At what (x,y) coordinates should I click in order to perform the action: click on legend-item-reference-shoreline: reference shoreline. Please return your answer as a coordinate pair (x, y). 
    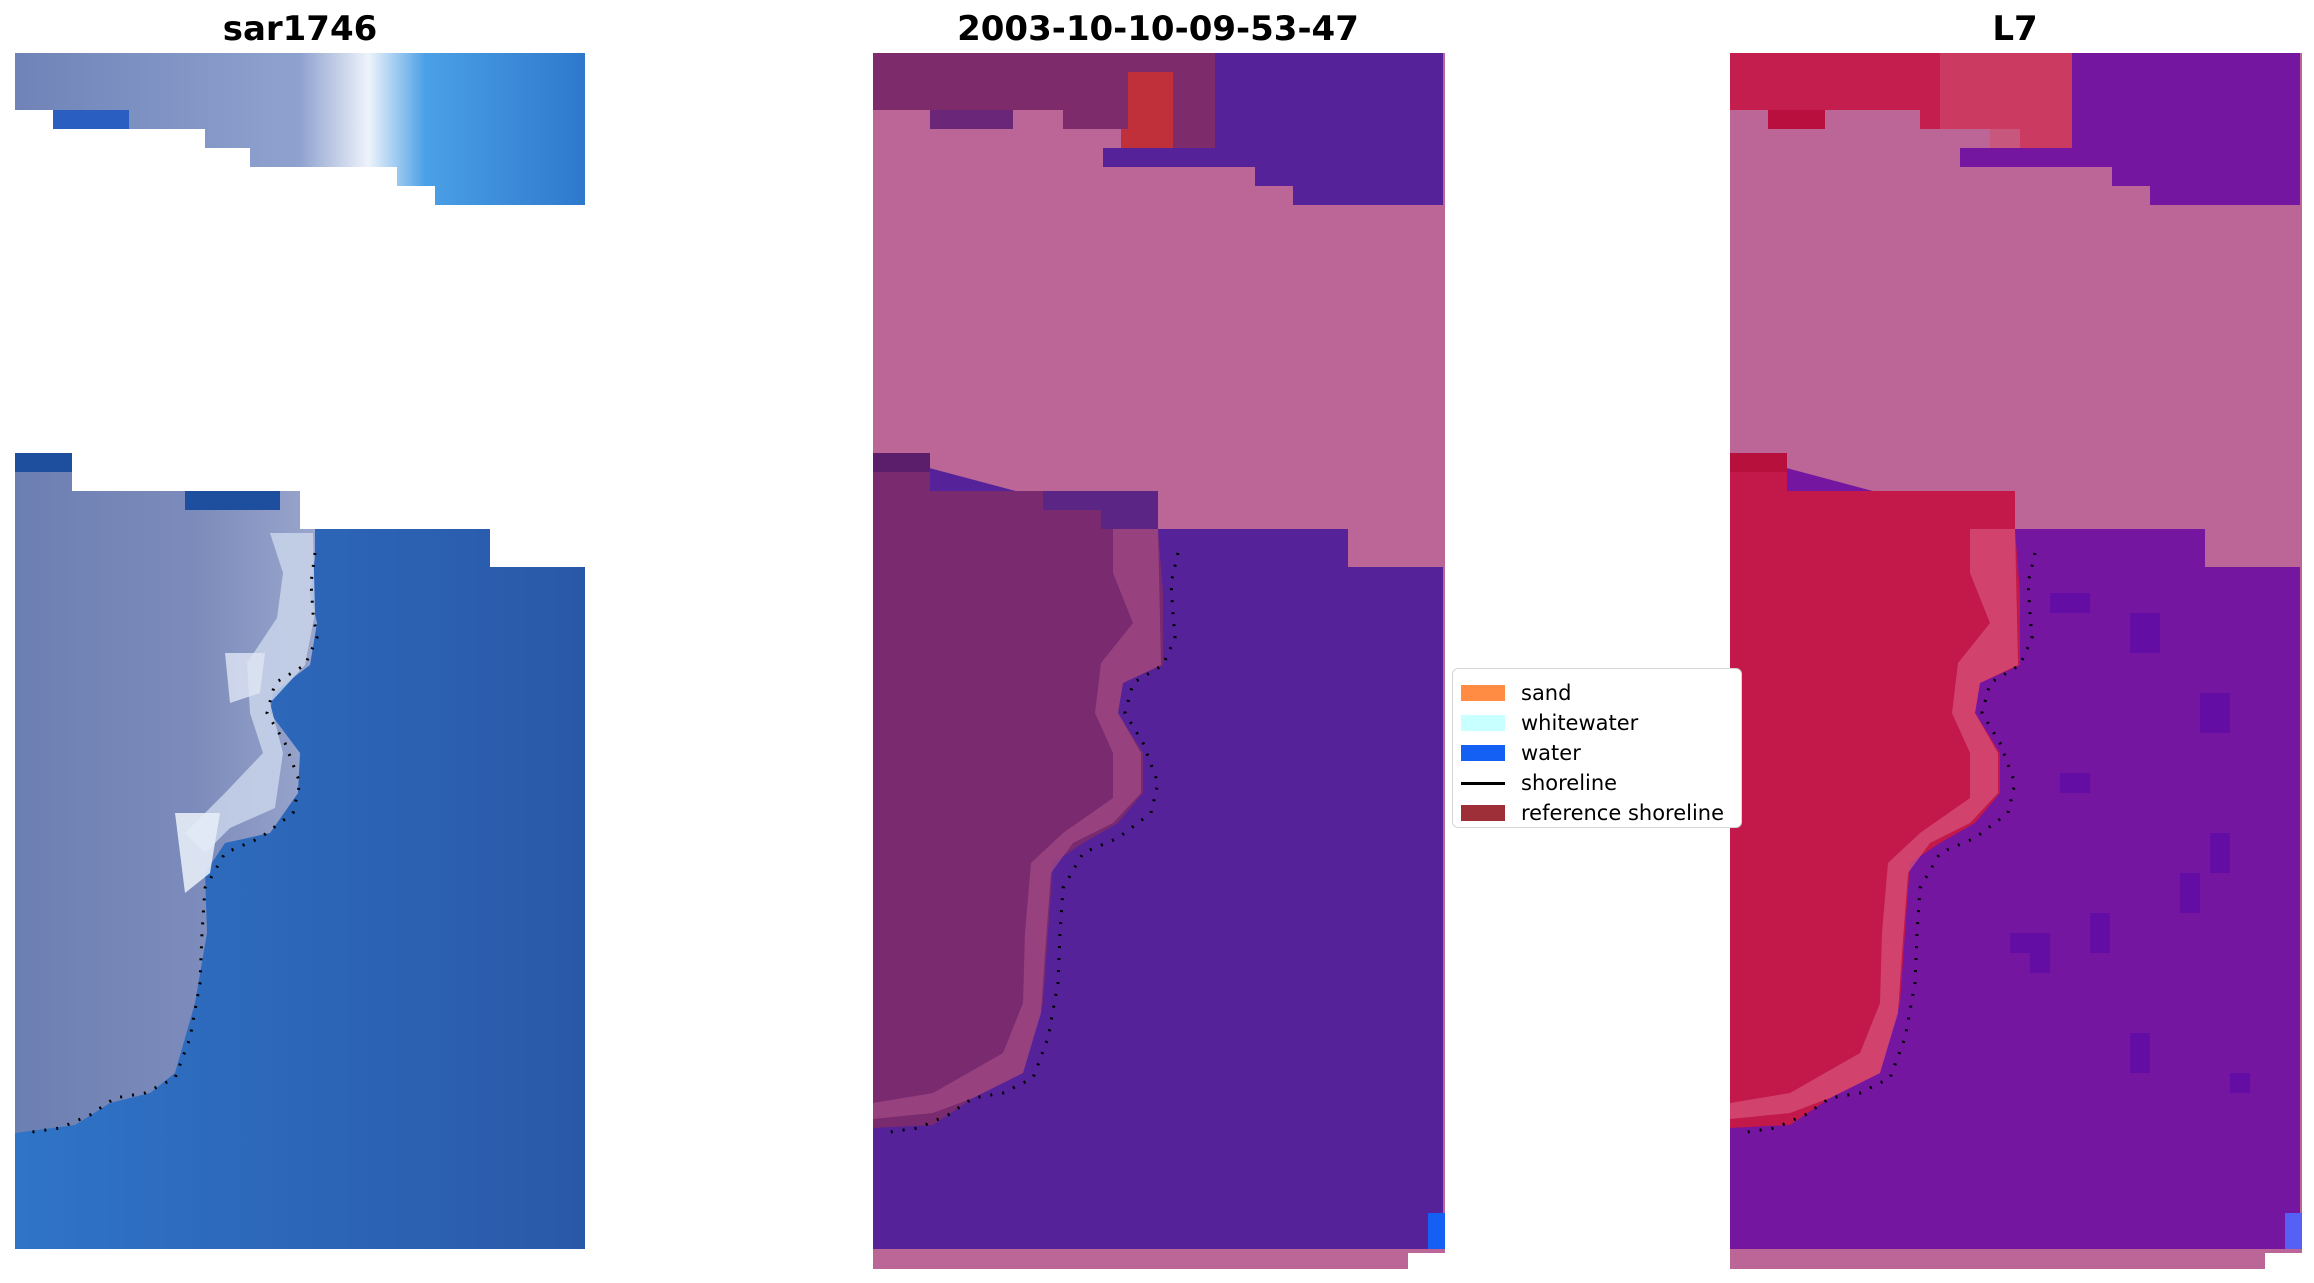
    Looking at the image, I should click on (1592, 813).